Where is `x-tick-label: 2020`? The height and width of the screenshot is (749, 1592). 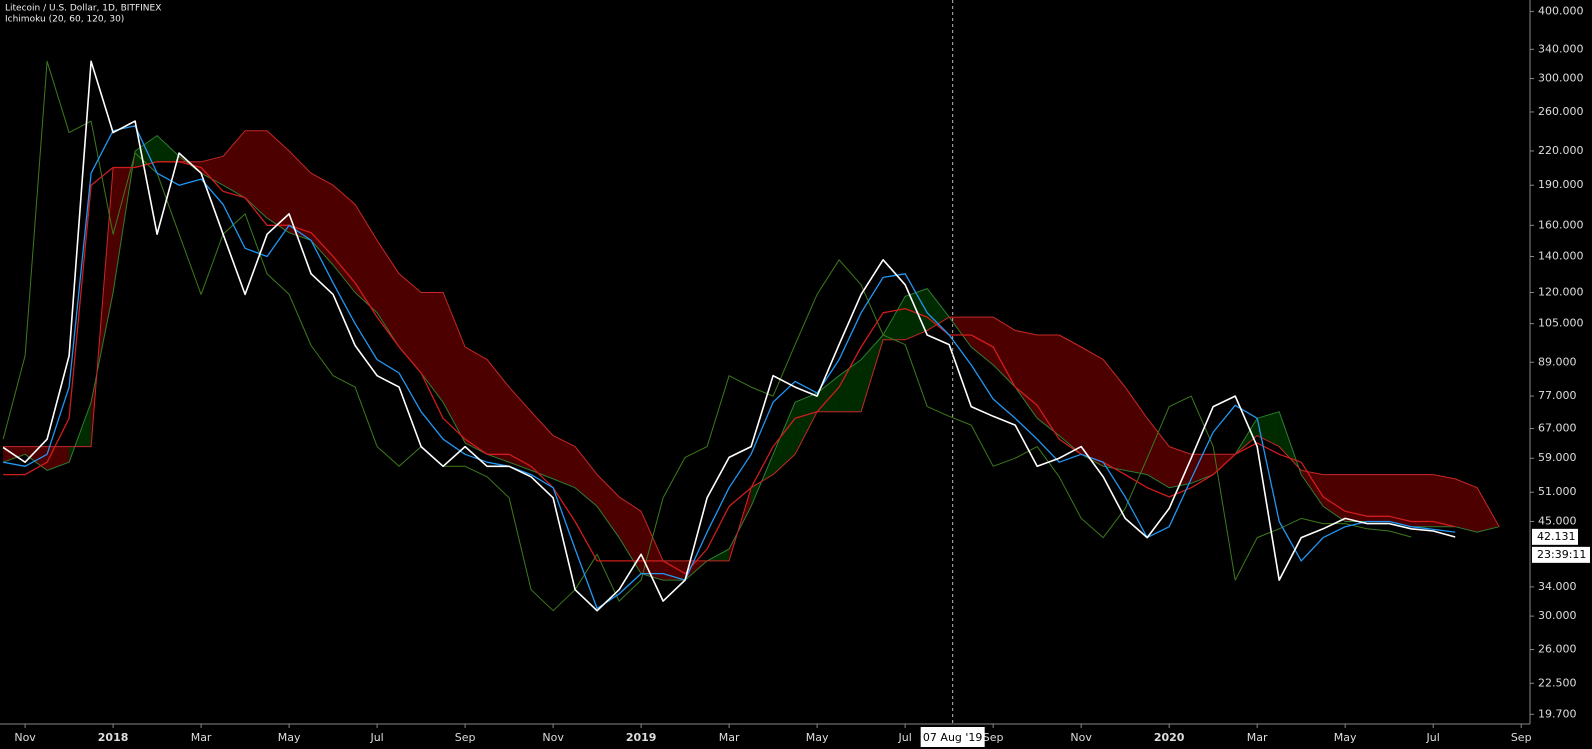
x-tick-label: 2020 is located at coordinates (1169, 737).